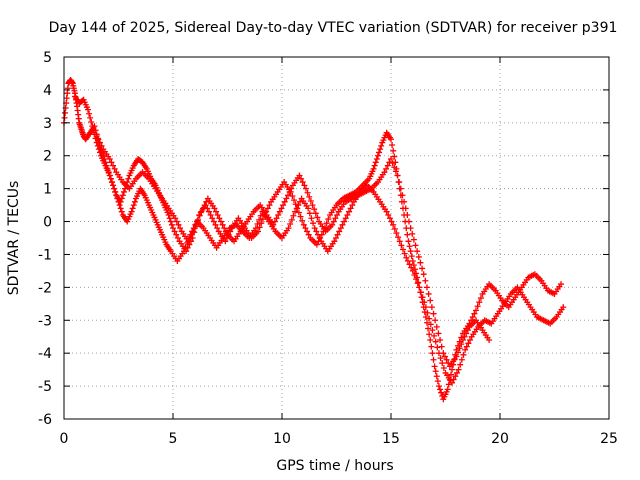 The height and width of the screenshot is (480, 640). Describe the element at coordinates (47, 58) in the screenshot. I see `y-tick-label: 5` at that location.